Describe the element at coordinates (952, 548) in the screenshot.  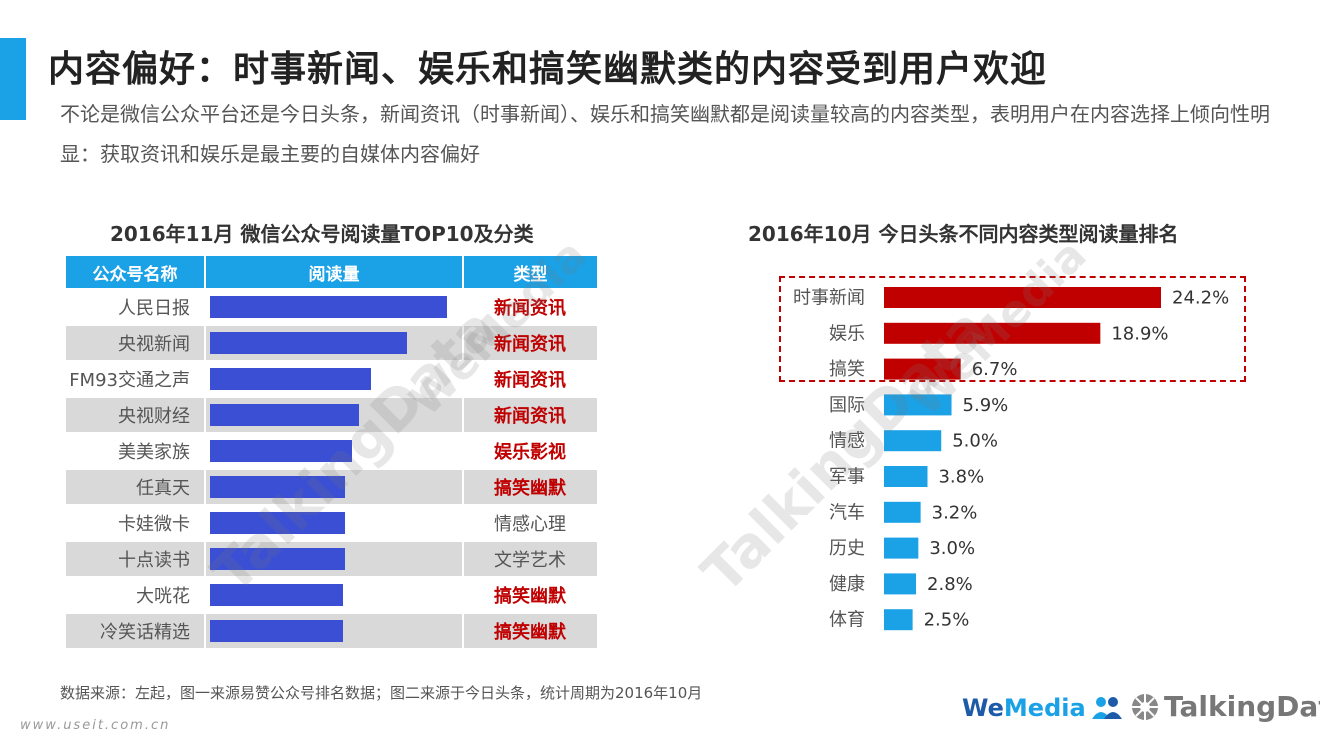
I see `value-label: 3.0%` at that location.